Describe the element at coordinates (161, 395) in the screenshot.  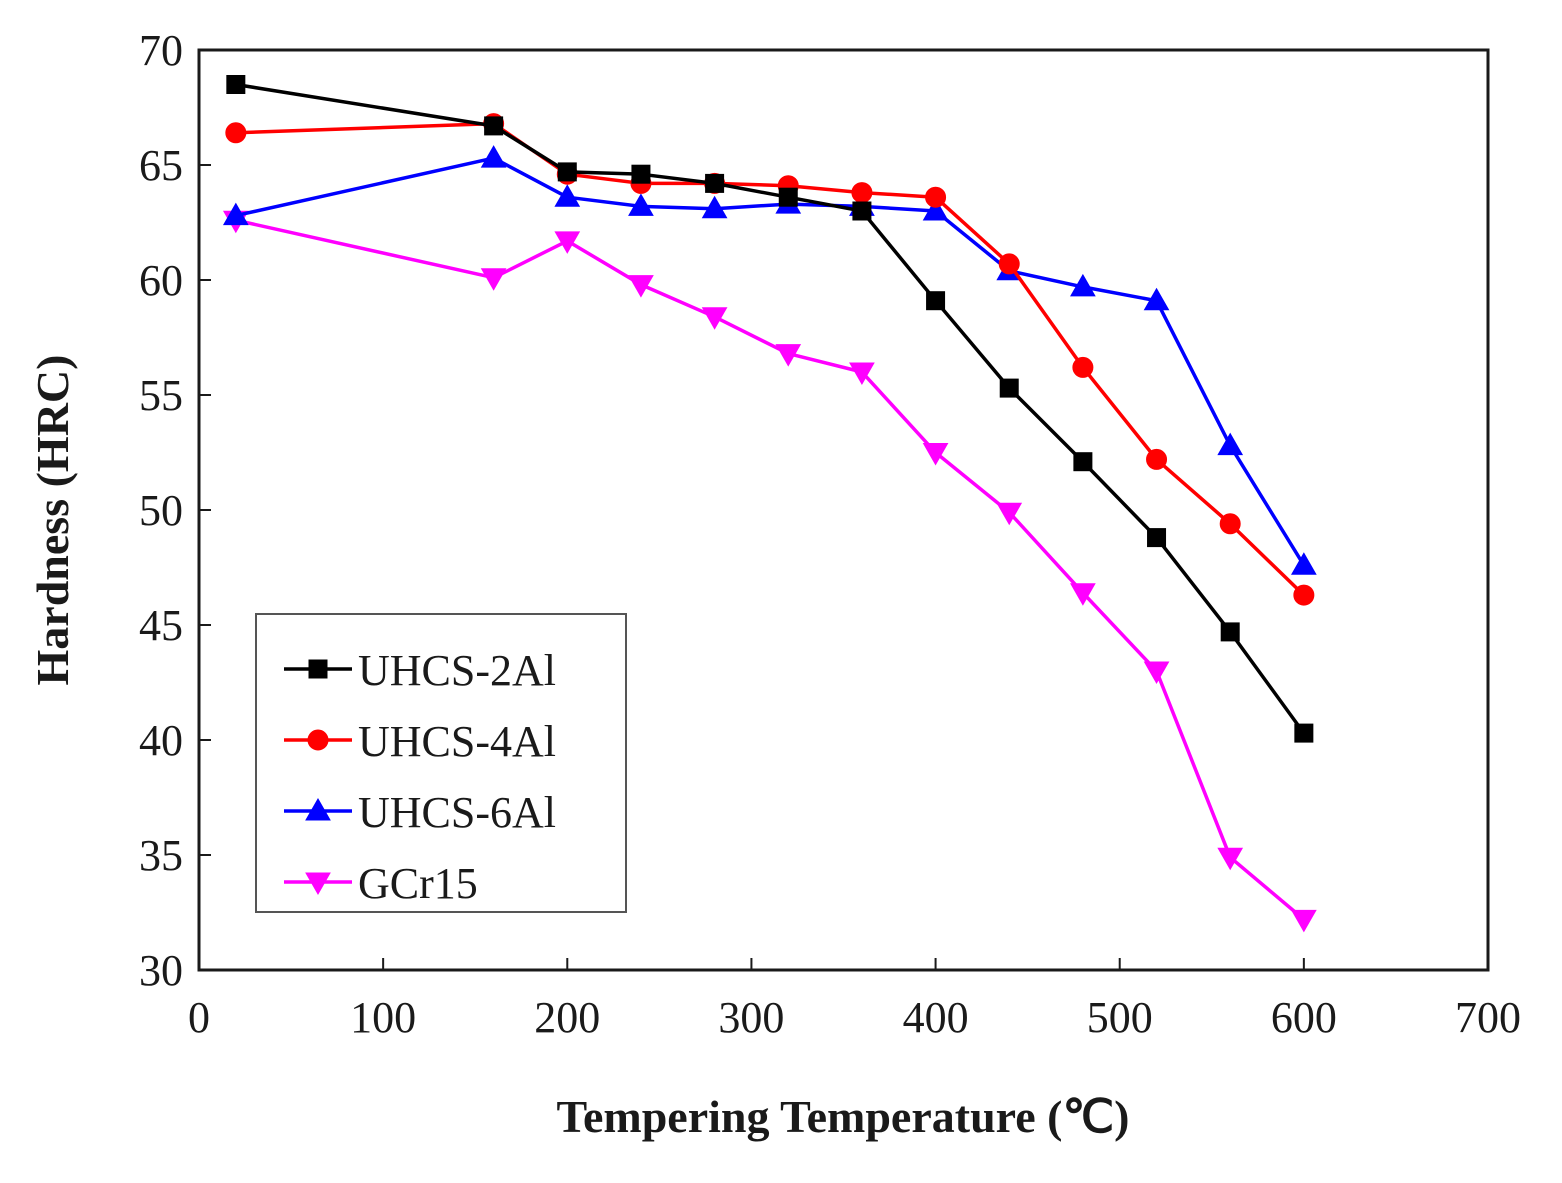
I see `y-tick-label: 55` at that location.